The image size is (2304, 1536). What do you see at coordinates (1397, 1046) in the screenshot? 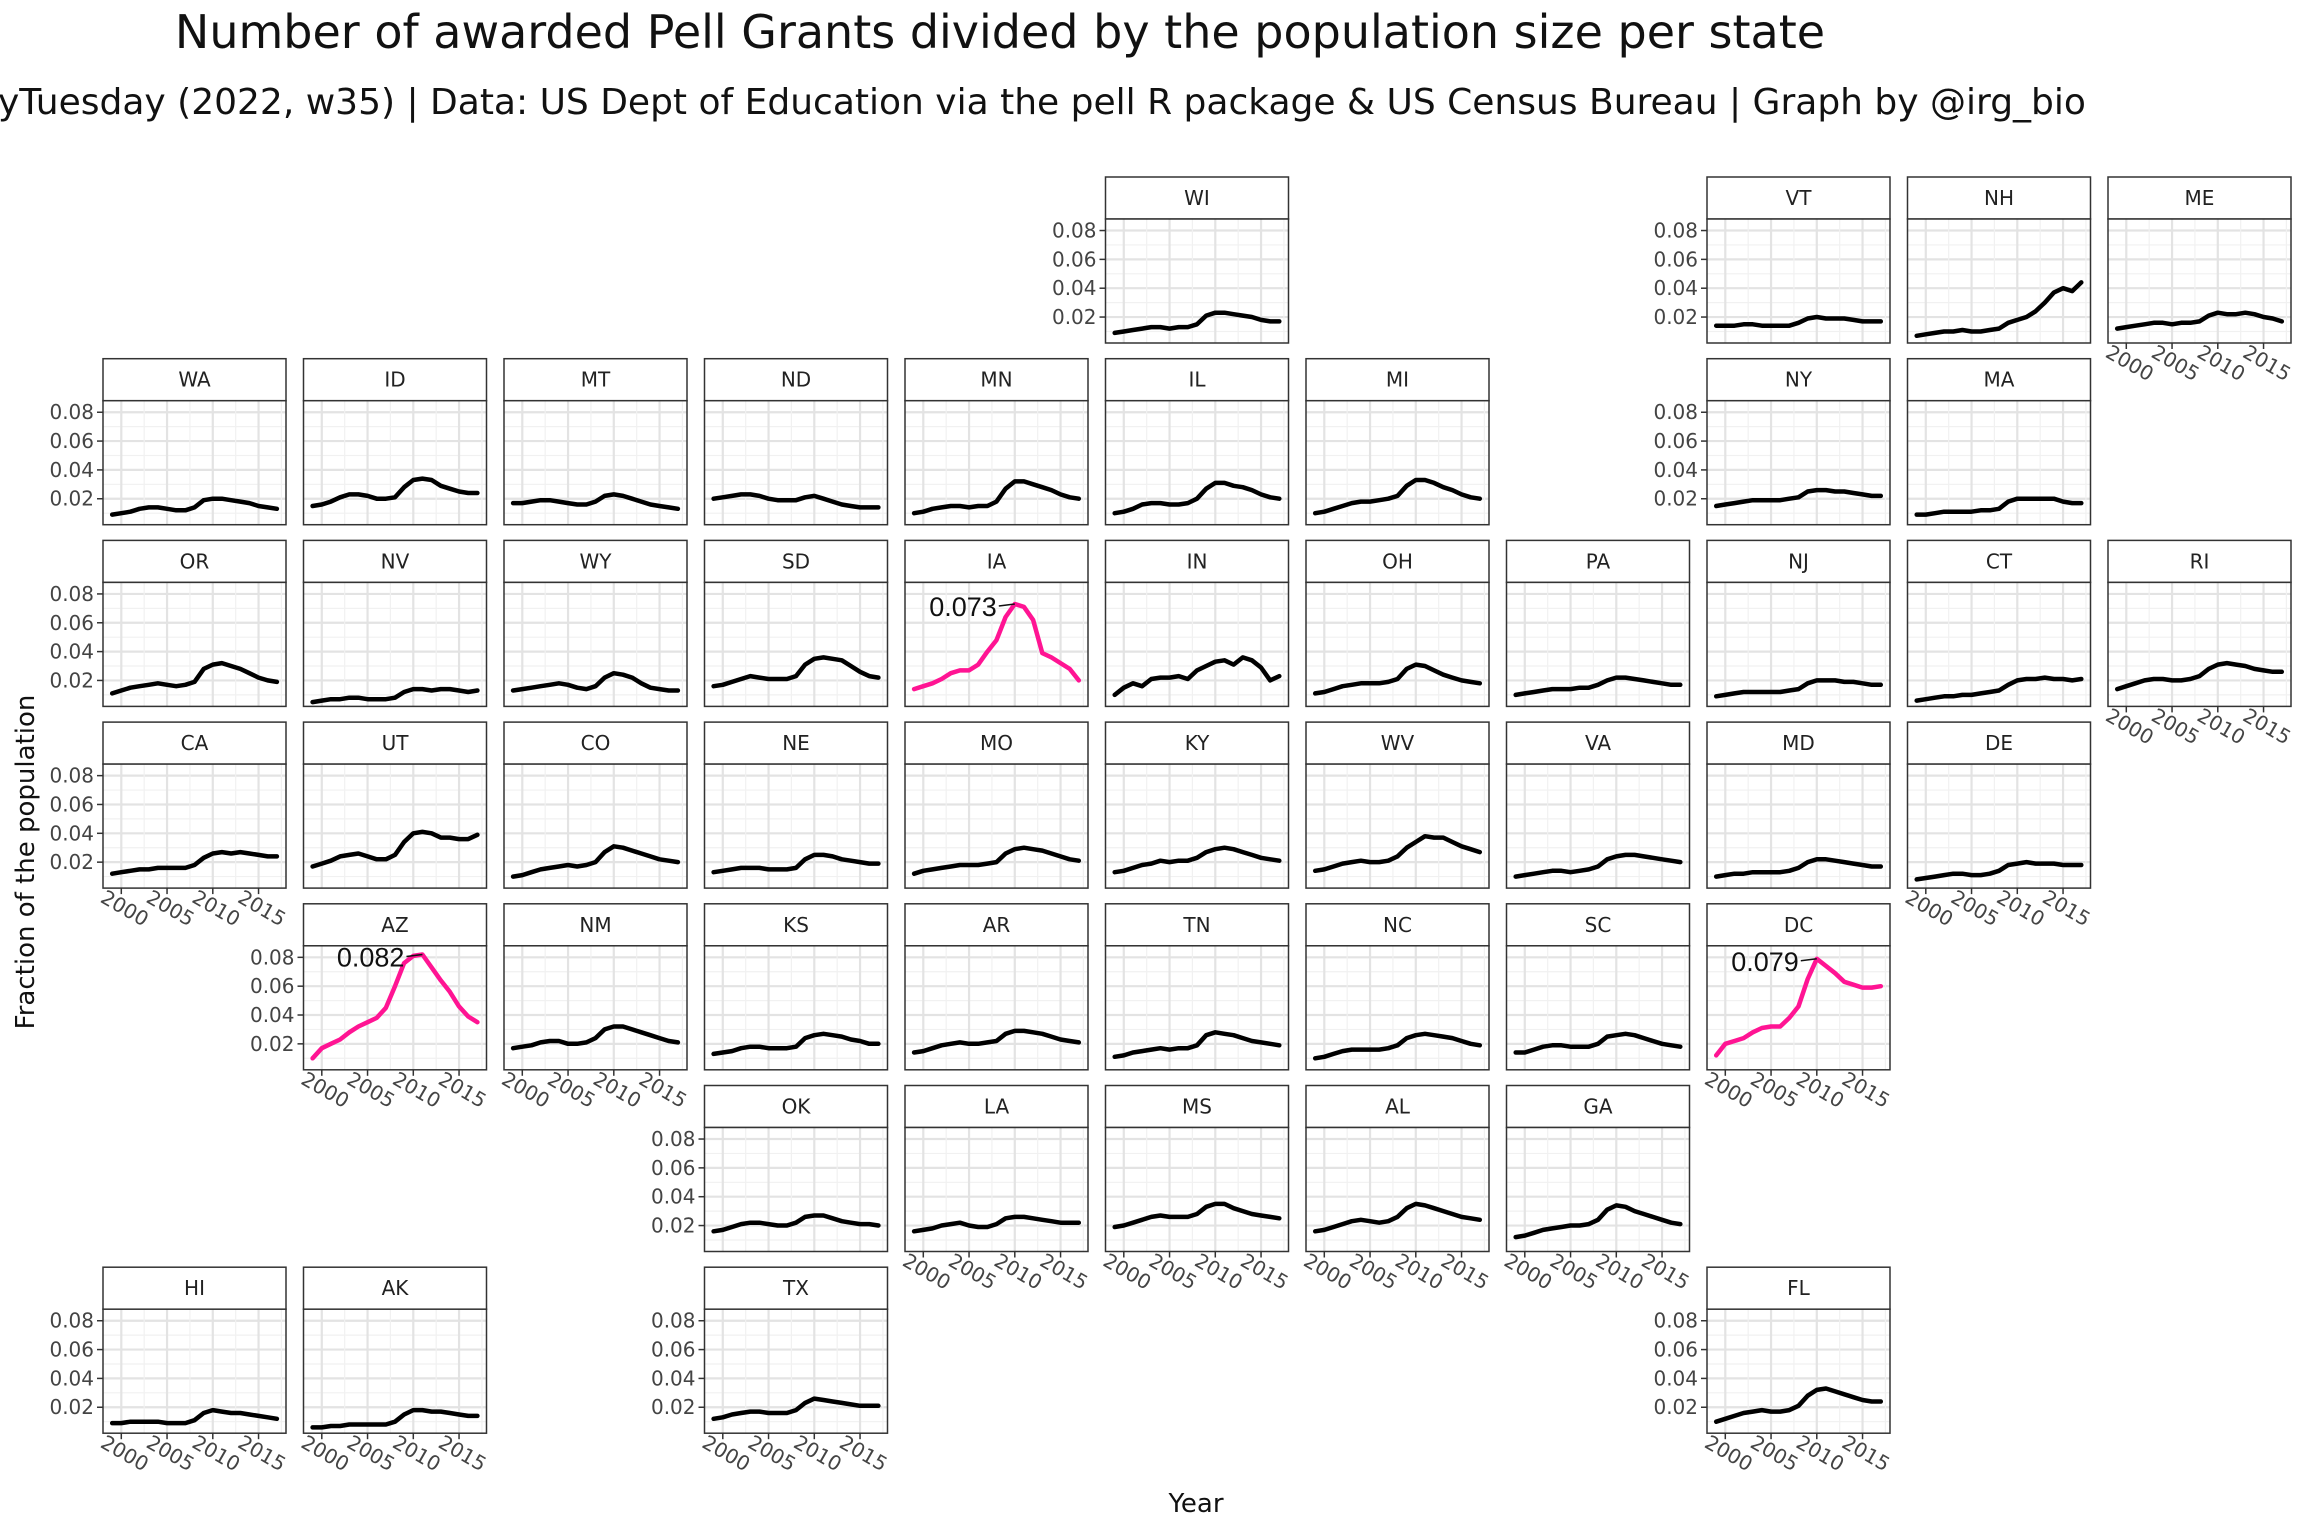
I see `series-line-nc` at bounding box center [1397, 1046].